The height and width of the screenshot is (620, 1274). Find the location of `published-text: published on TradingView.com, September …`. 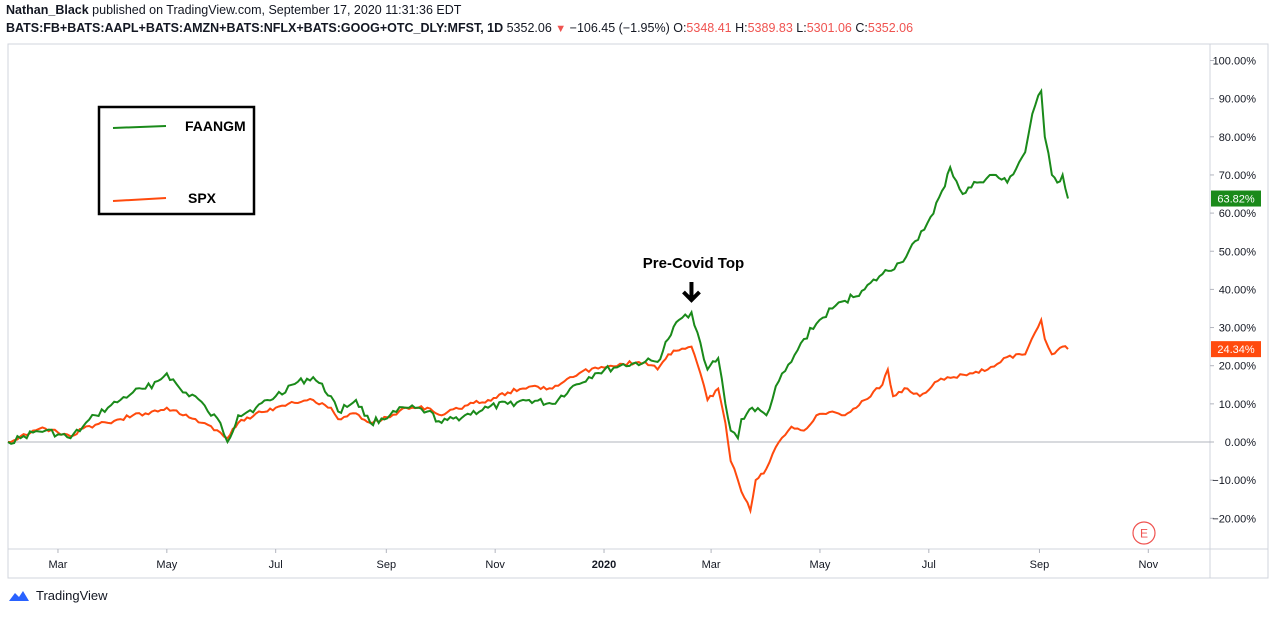

published-text: published on TradingView.com, September … is located at coordinates (277, 10).